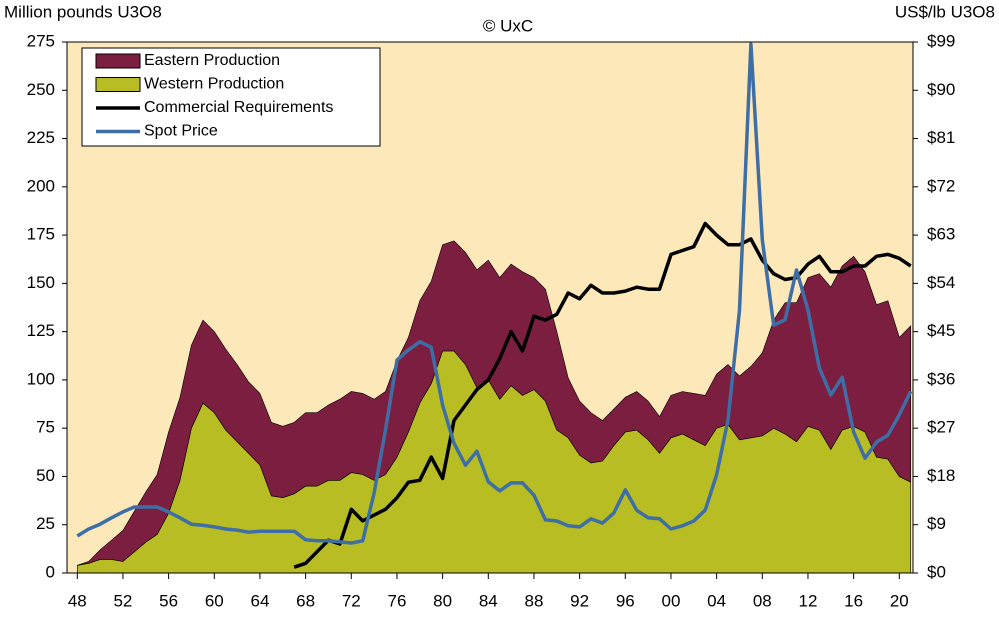 This screenshot has height=626, width=999. What do you see at coordinates (941, 330) in the screenshot?
I see `y2-tick-label: $45` at bounding box center [941, 330].